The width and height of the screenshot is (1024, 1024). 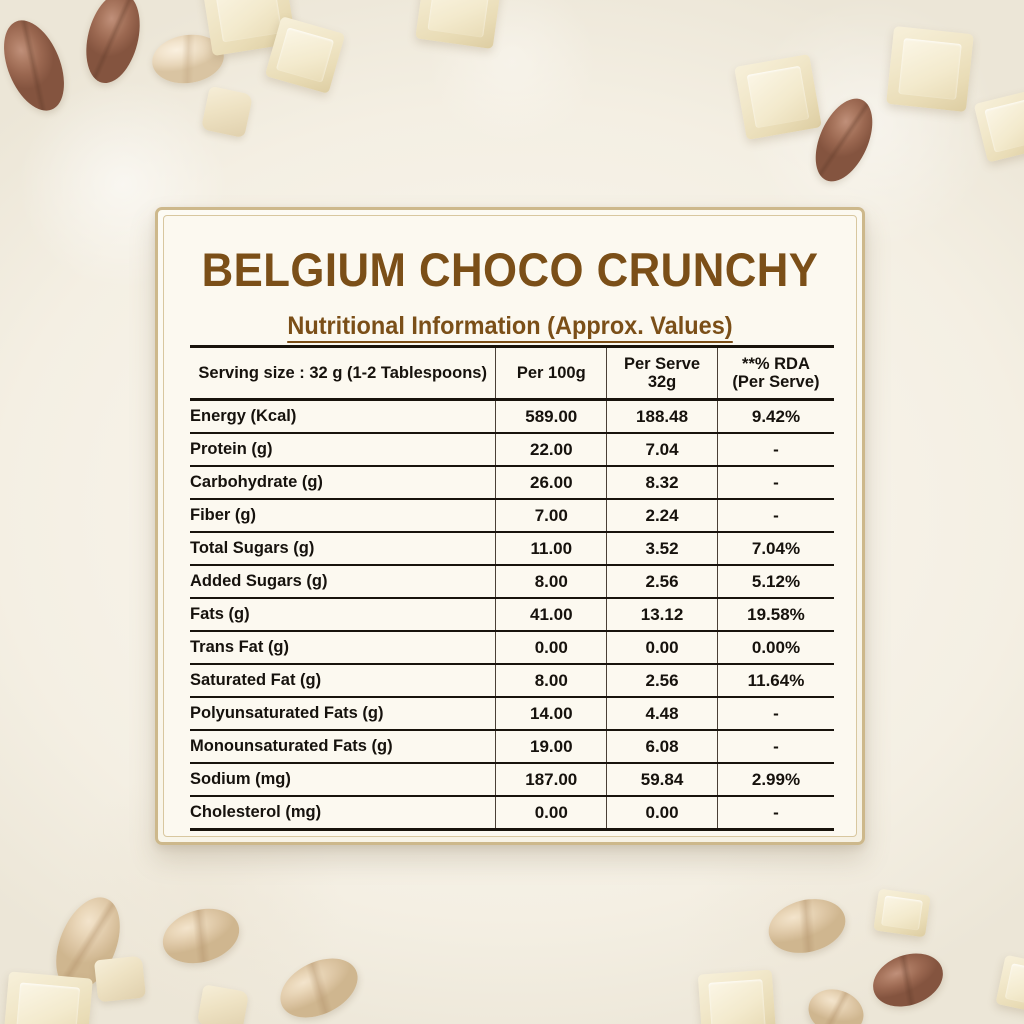 I want to click on value-per-100g: 19.00, so click(x=551, y=747).